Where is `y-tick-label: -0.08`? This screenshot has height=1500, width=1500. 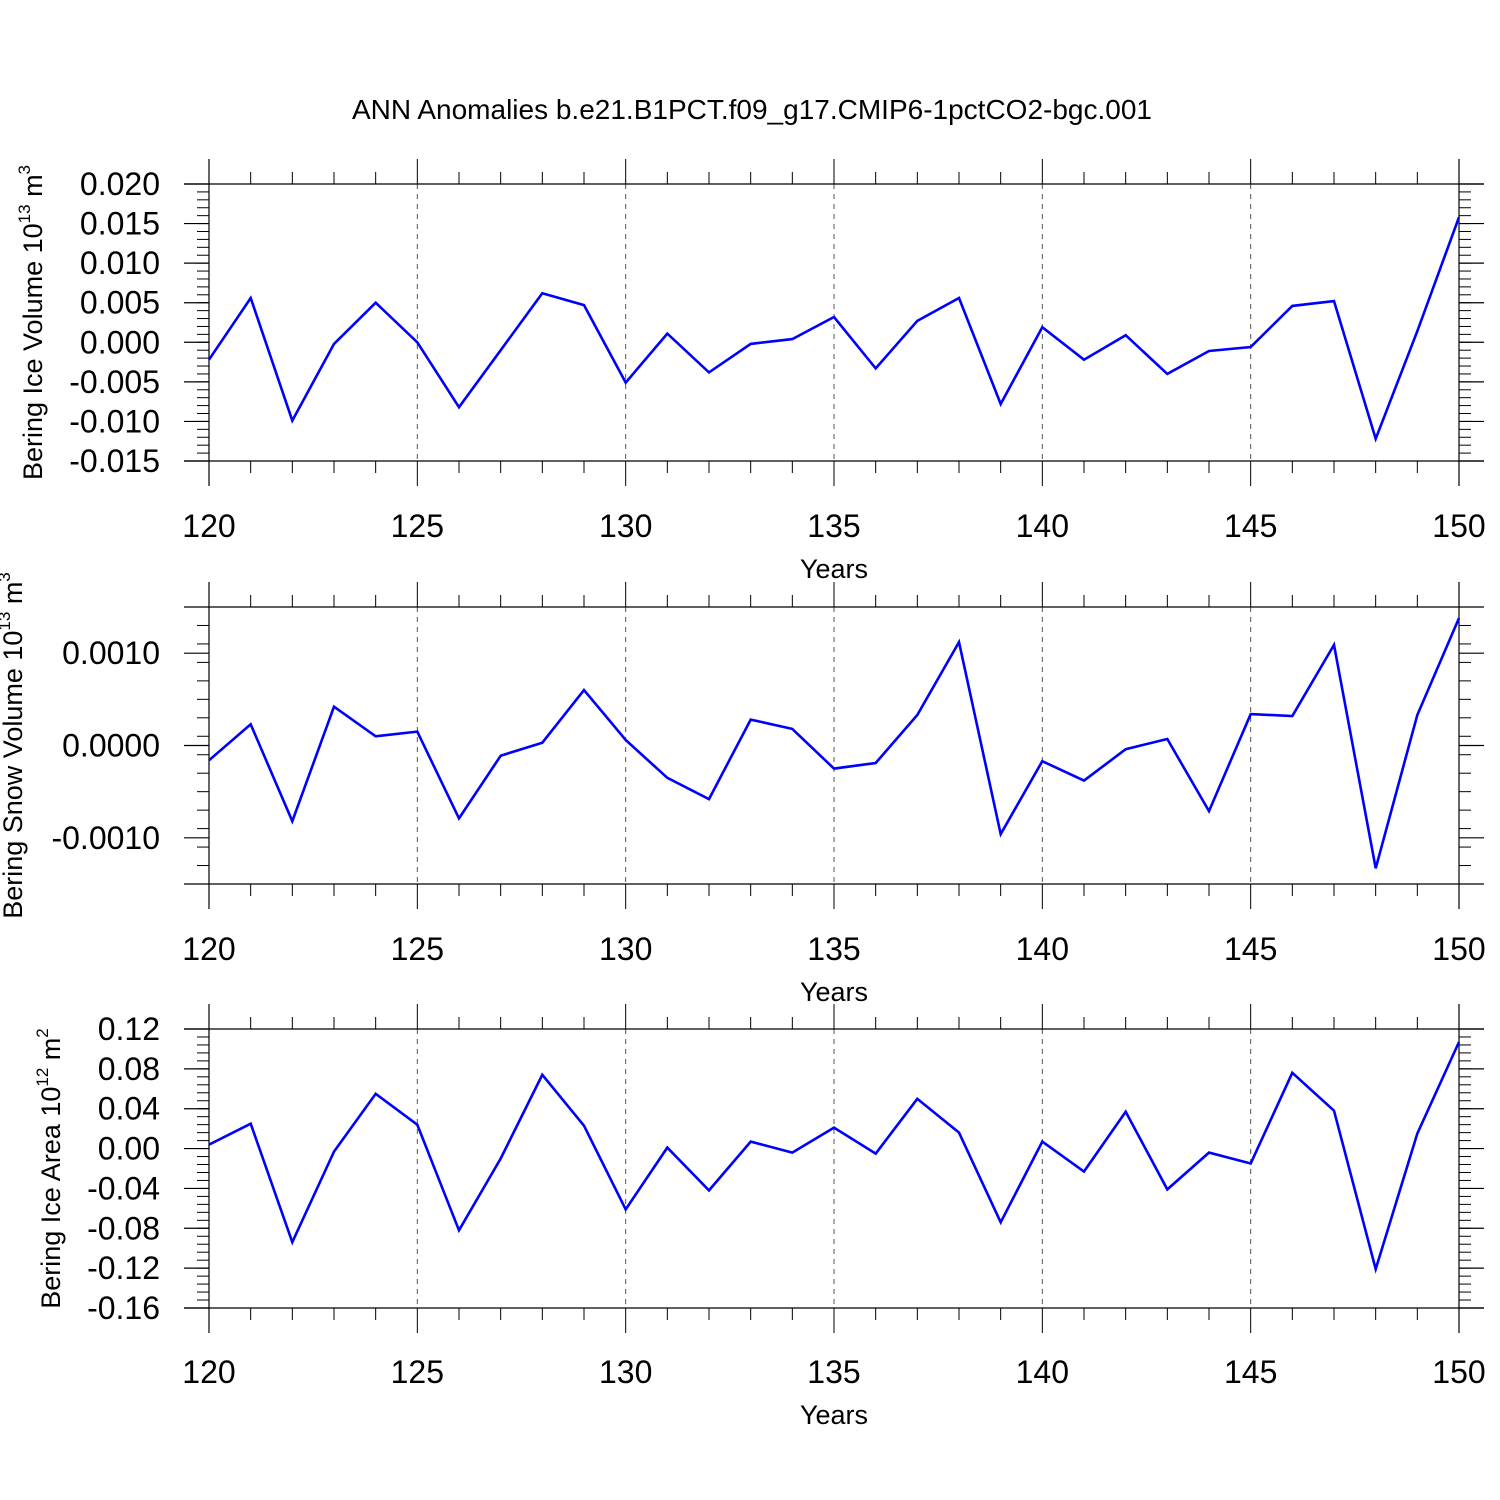
y-tick-label: -0.08 is located at coordinates (123, 1228).